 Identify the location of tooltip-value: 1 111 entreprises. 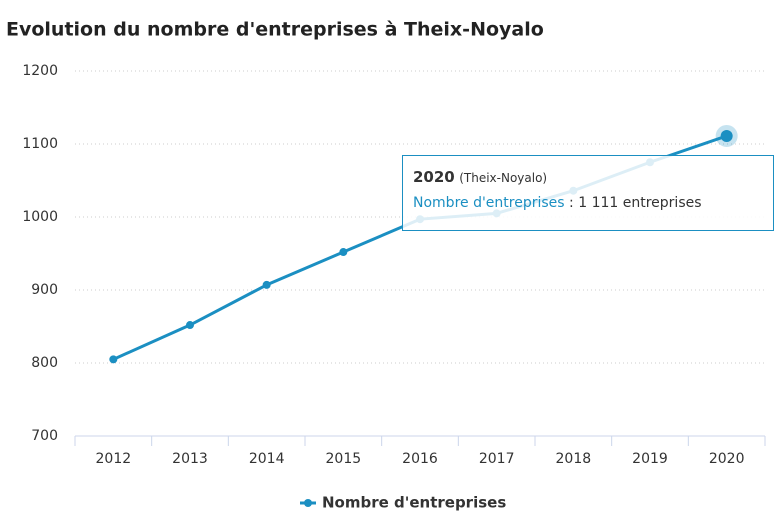
(640, 203).